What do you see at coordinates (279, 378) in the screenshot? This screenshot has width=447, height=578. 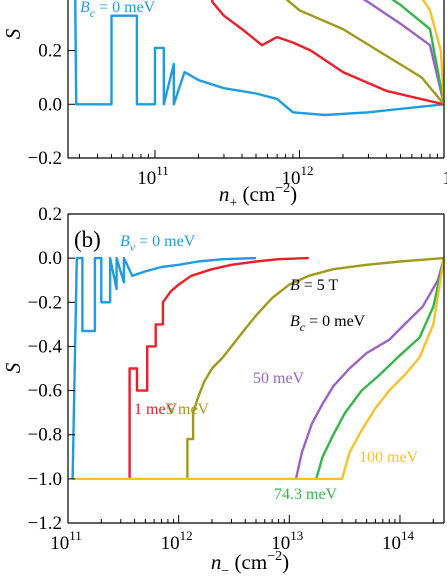 I see `annotation-5: 50 meV` at bounding box center [279, 378].